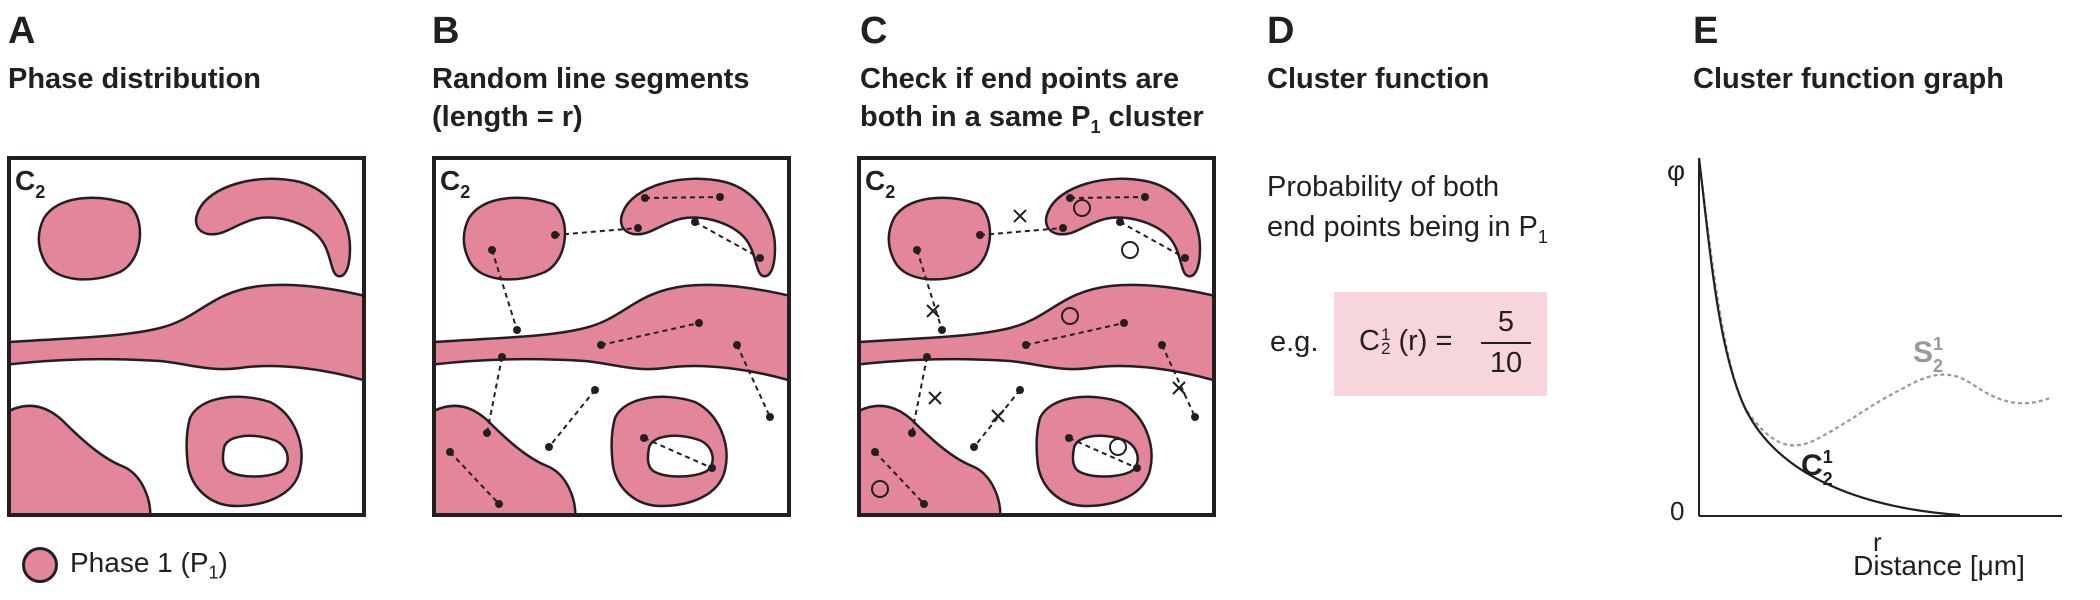  Describe the element at coordinates (1928, 355) in the screenshot. I see `s-curve-label: S21` at that location.